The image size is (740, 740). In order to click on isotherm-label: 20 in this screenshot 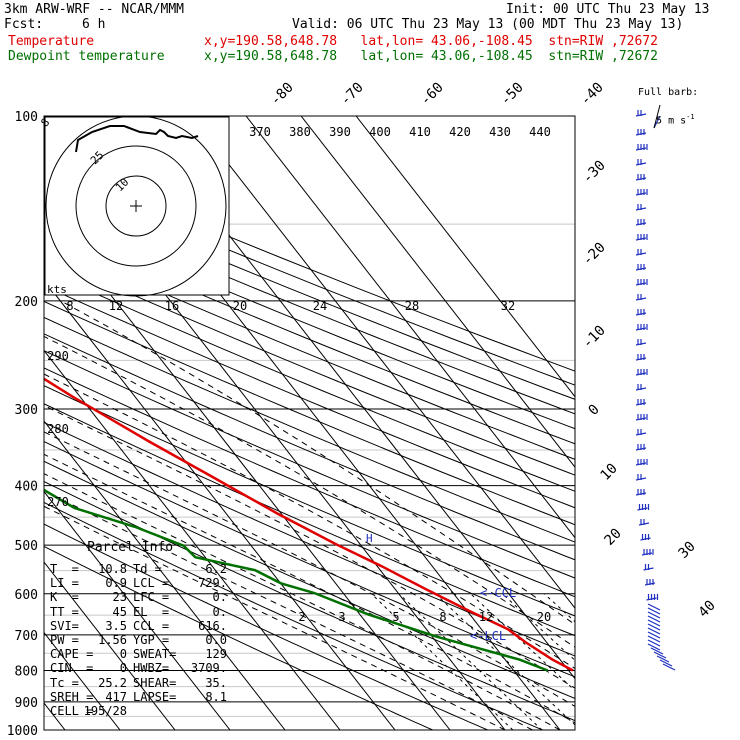, I will do `click(613, 537)`.